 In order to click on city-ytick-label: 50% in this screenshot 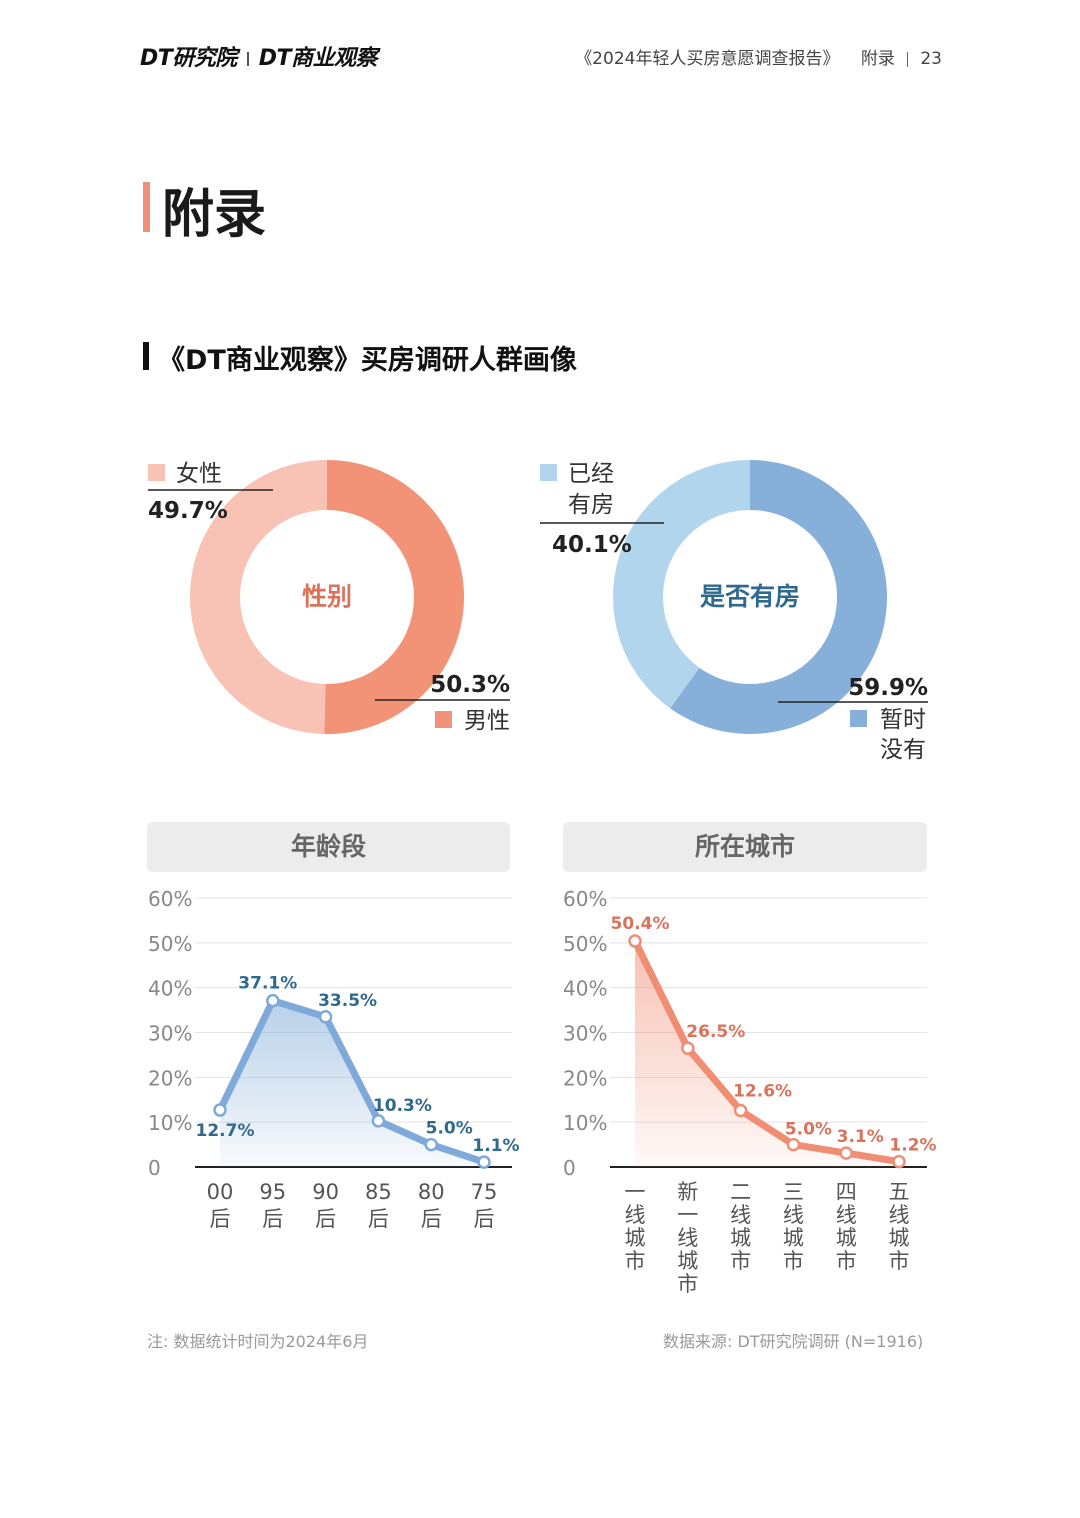, I will do `click(585, 944)`.